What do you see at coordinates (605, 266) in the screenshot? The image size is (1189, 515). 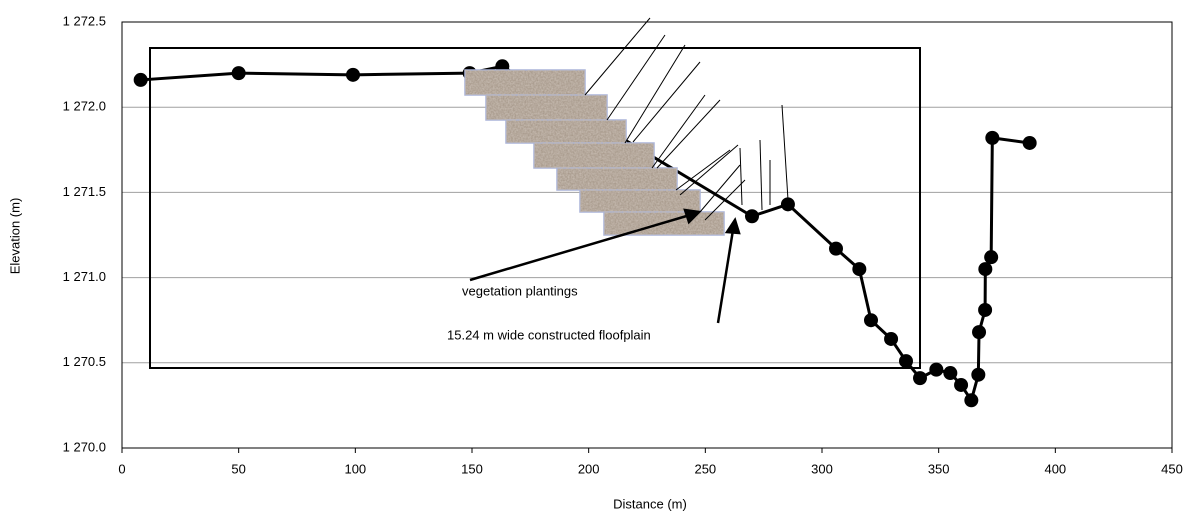 I see `thick-arrows` at bounding box center [605, 266].